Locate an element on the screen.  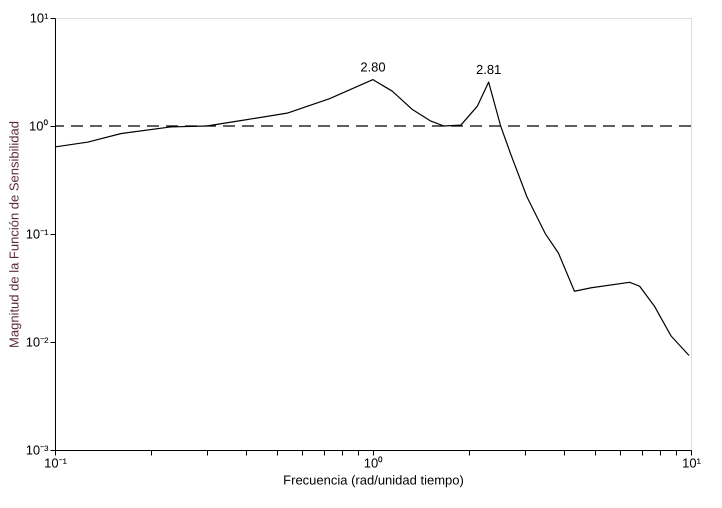
y-axis-title: Magnitud de la Función de Sensibilidad is located at coordinates (14, 234).